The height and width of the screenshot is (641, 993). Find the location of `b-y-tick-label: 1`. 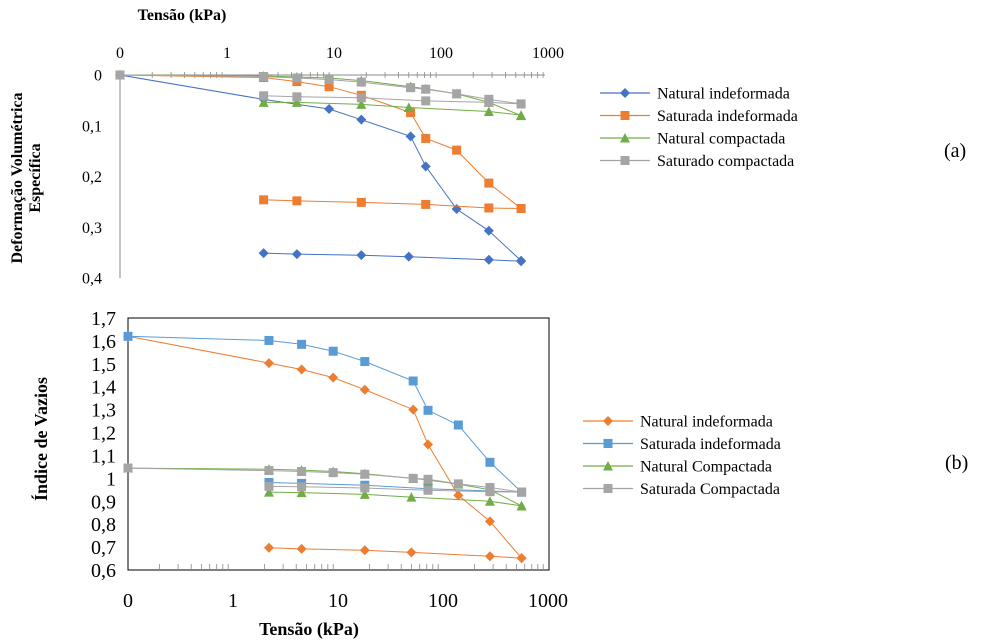

b-y-tick-label: 1 is located at coordinates (111, 479).